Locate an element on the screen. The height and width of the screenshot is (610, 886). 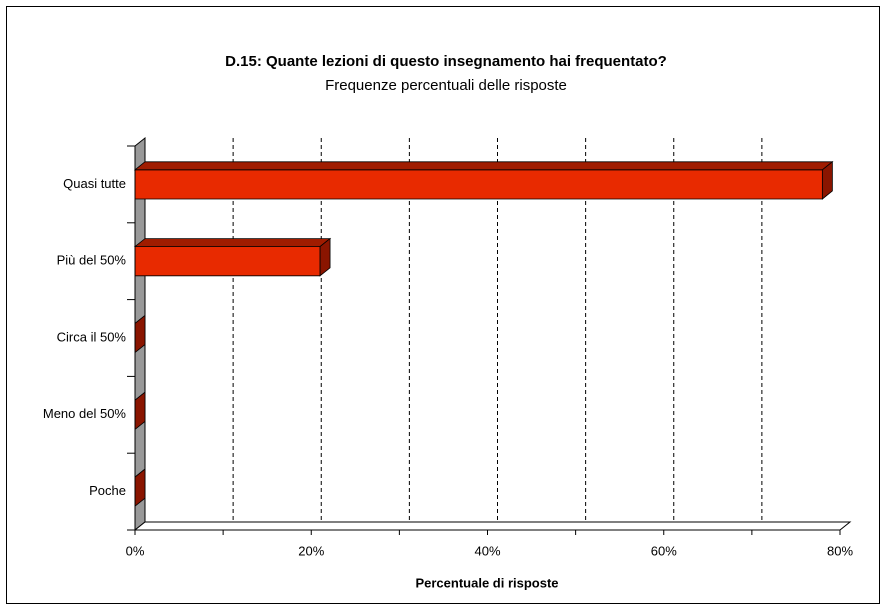
y-tick-label: Circa il 50% is located at coordinates (92, 336).